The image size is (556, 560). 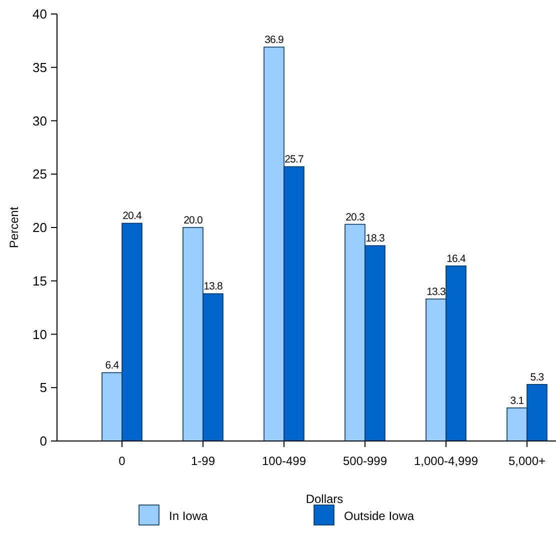 What do you see at coordinates (379, 516) in the screenshot?
I see `legend-label: Outside Iowa` at bounding box center [379, 516].